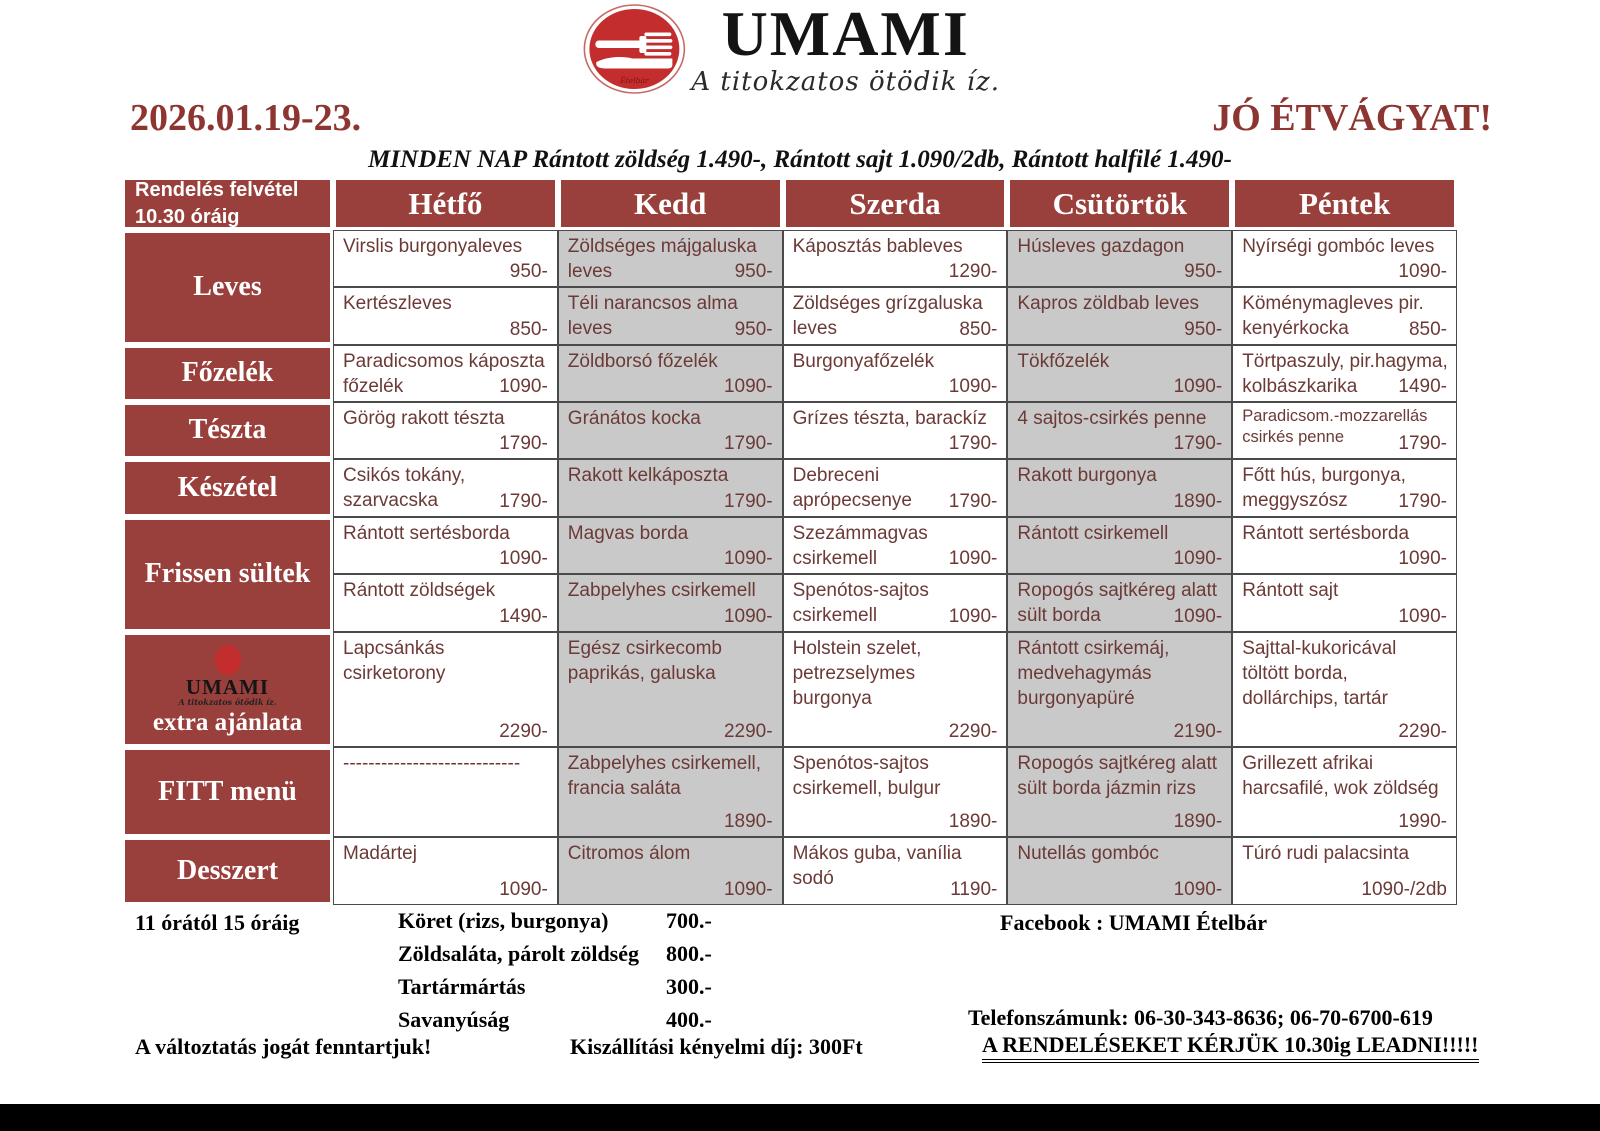  I want to click on day-header-wednesday: Szerda, so click(895, 203).